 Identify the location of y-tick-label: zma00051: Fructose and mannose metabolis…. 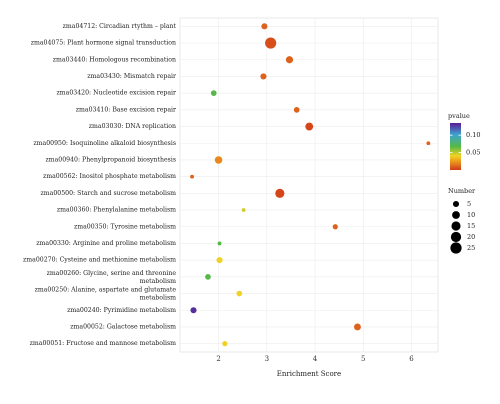
(103, 343).